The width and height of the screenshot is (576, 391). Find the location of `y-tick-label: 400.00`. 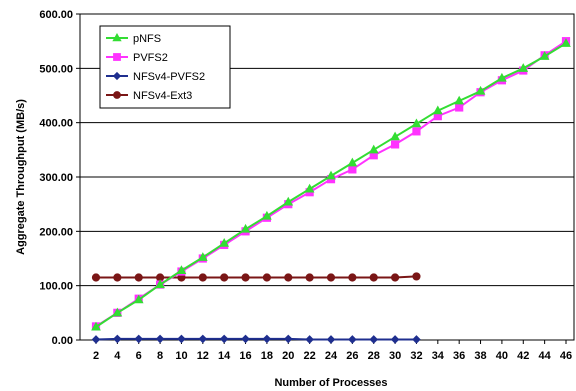

y-tick-label: 400.00 is located at coordinates (56, 124).